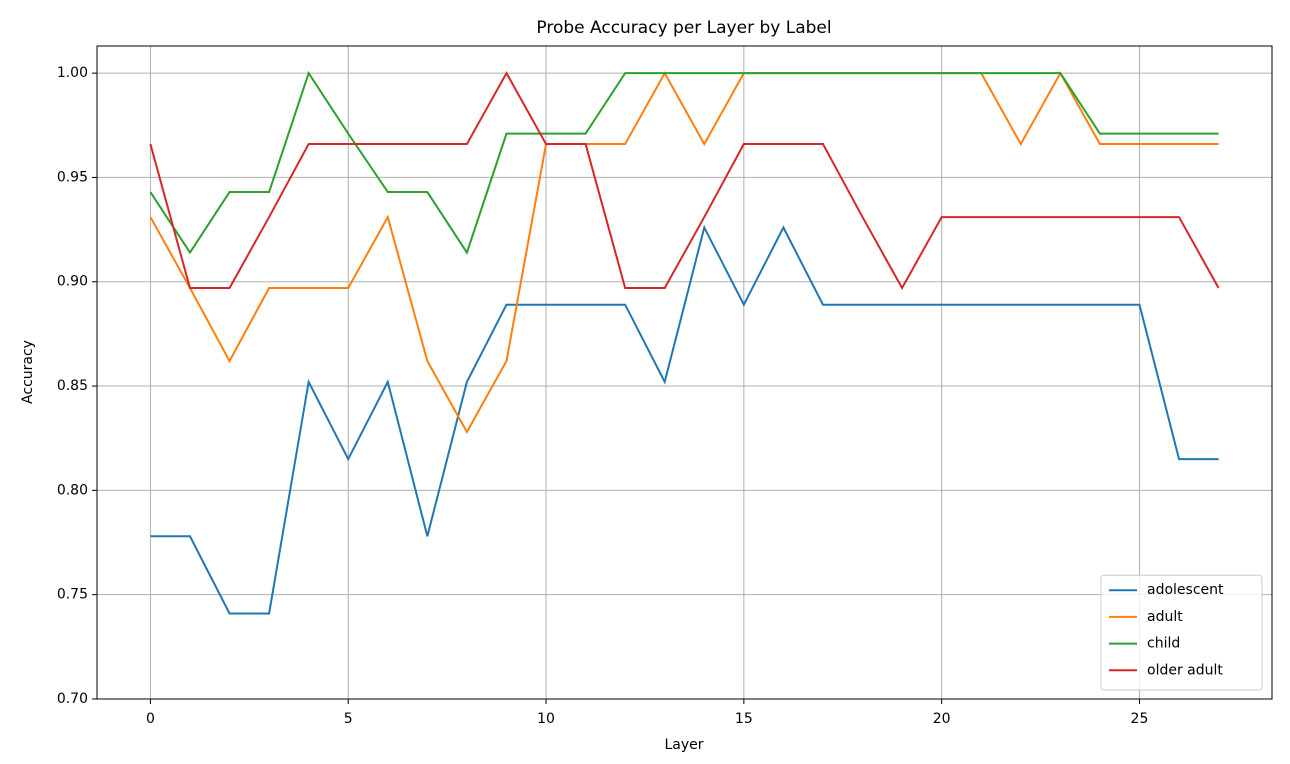  Describe the element at coordinates (72, 699) in the screenshot. I see `y-tick-label: 0.70` at that location.